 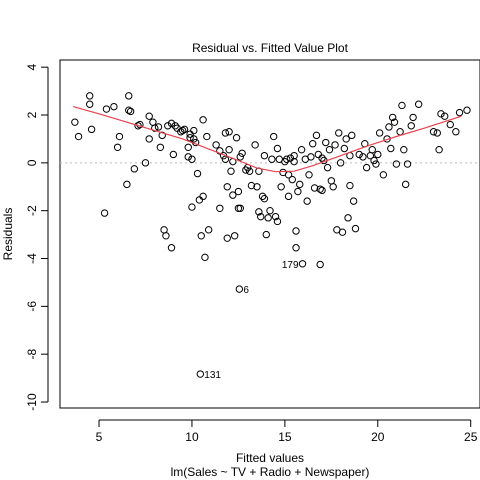 I want to click on smoother-line, so click(x=267, y=139).